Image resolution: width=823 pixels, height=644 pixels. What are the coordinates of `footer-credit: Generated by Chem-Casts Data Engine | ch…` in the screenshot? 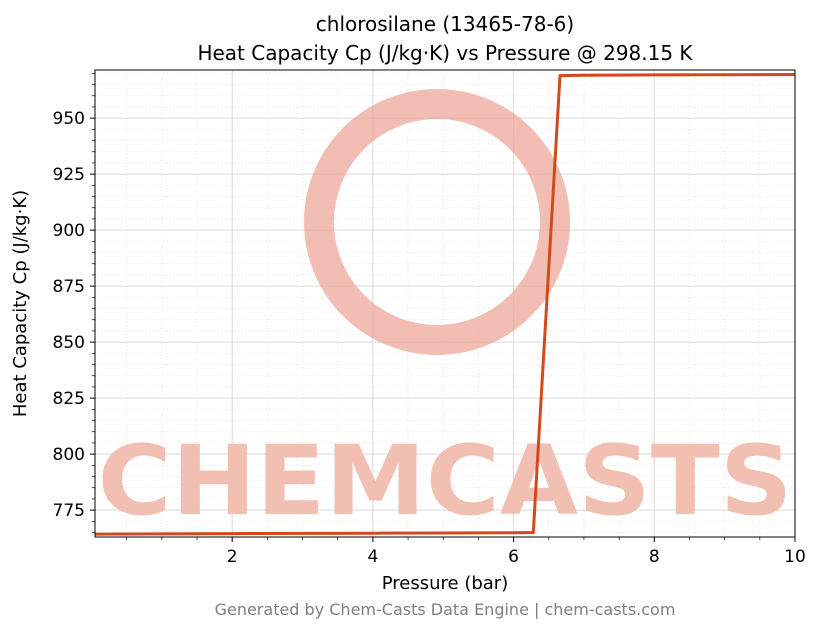 It's located at (445, 609).